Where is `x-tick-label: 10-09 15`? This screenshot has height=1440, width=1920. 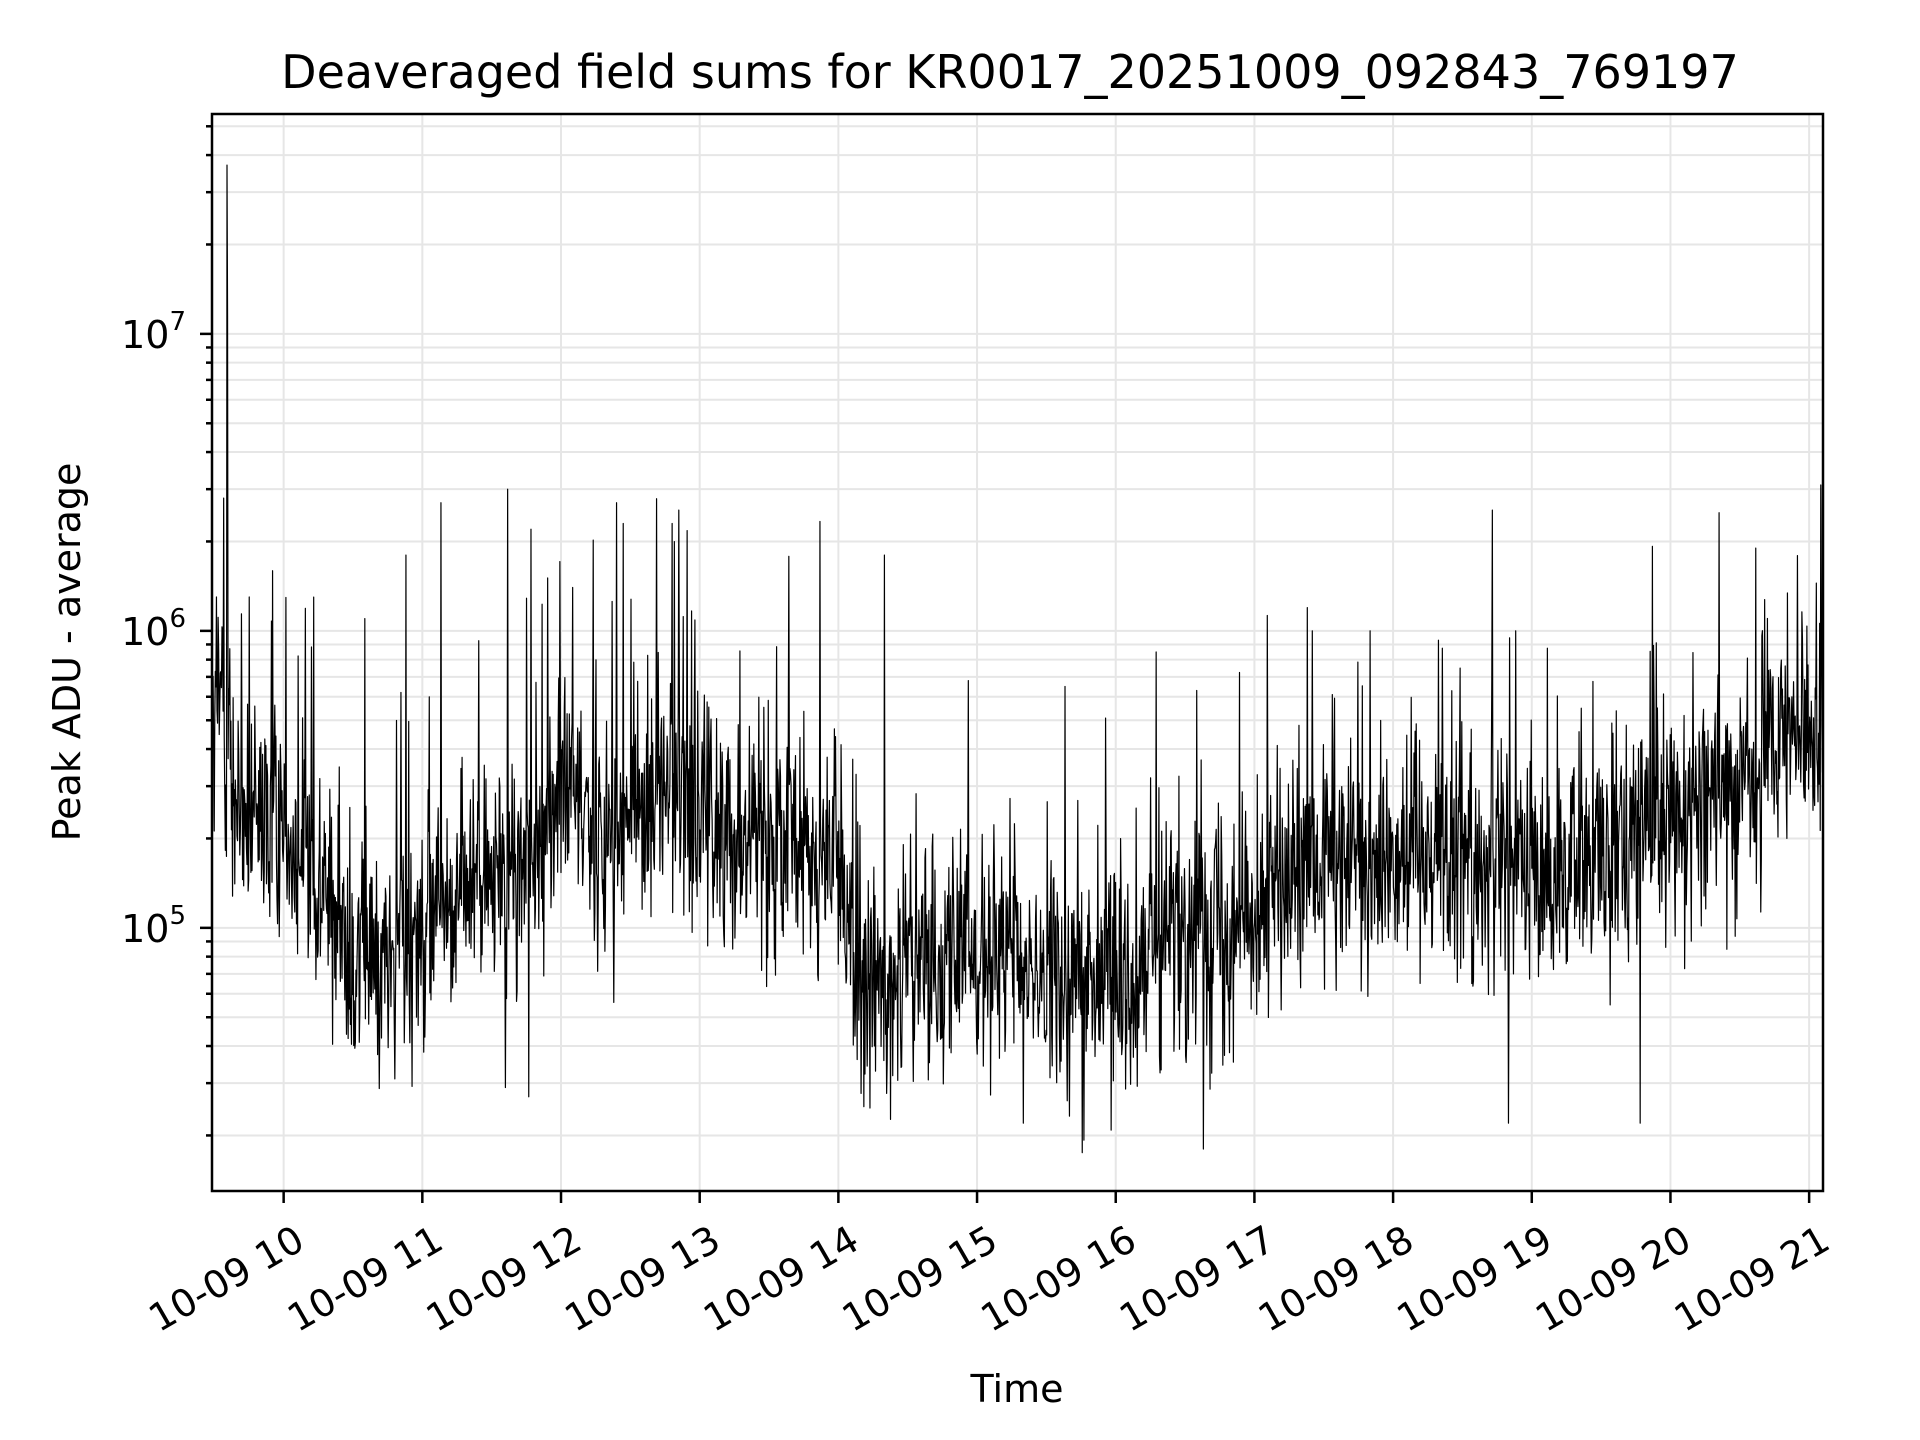 x-tick-label: 10-09 15 is located at coordinates (920, 1279).